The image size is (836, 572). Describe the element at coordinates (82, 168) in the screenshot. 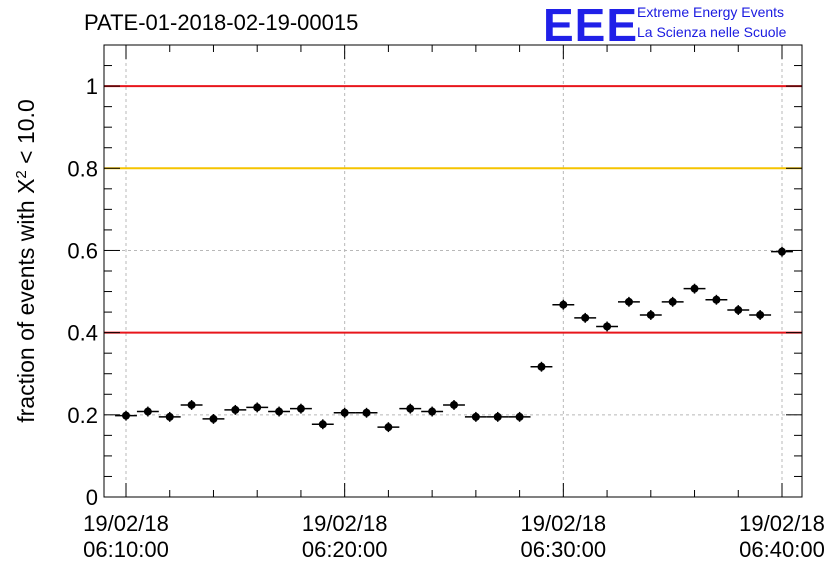

I see `y-tick-label: 0.8` at that location.